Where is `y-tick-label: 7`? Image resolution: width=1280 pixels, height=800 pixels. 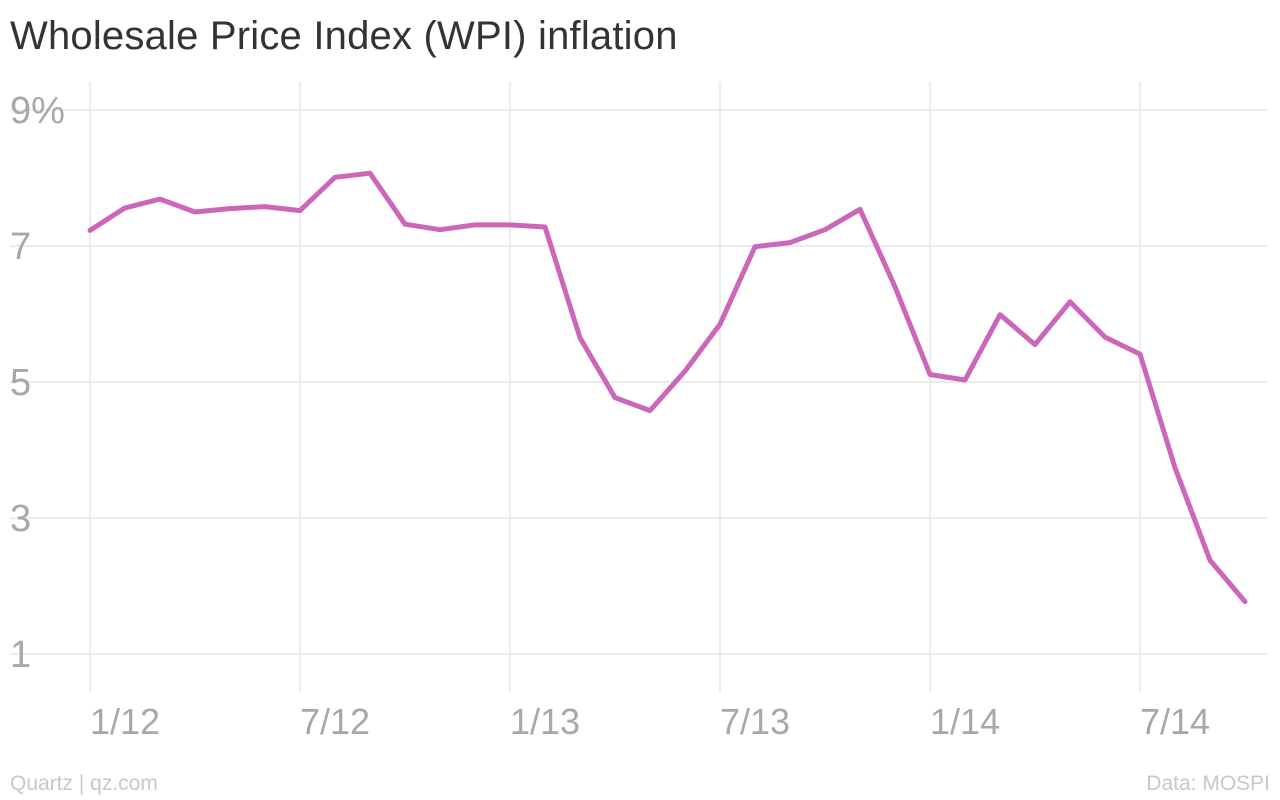 y-tick-label: 7 is located at coordinates (20, 247).